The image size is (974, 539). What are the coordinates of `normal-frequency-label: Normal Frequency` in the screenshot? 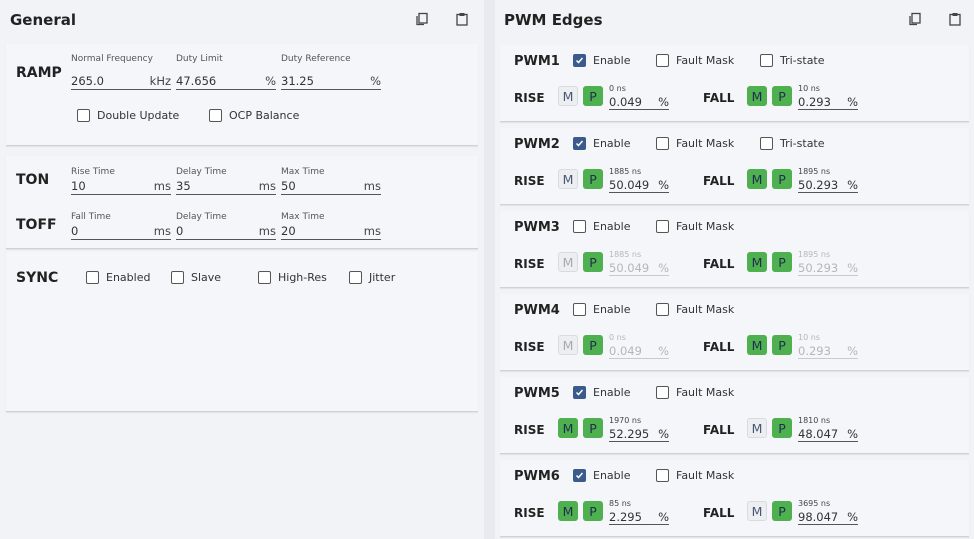 It's located at (112, 59).